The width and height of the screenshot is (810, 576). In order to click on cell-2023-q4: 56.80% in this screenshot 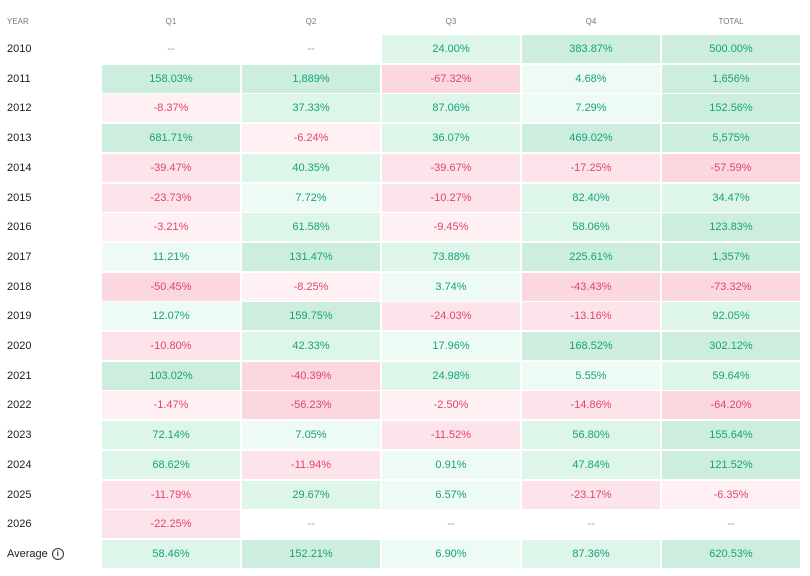, I will do `click(591, 435)`.